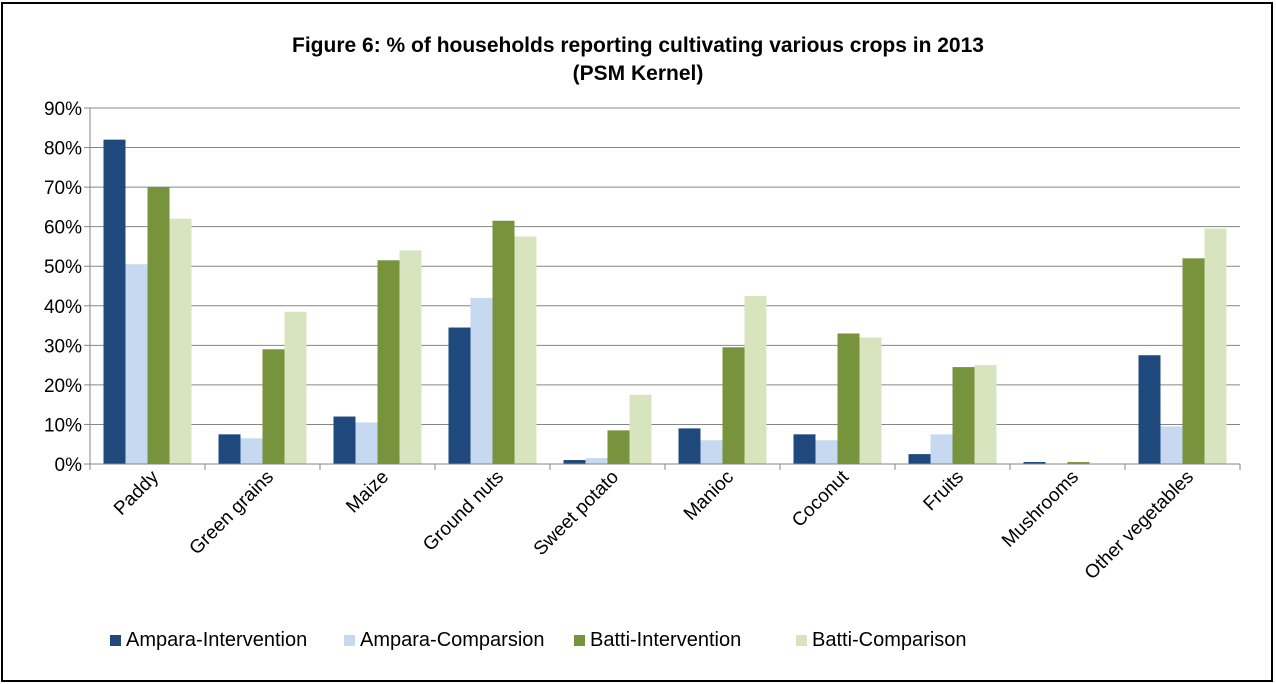 The image size is (1276, 684). I want to click on y-tick-label: 80%, so click(63, 149).